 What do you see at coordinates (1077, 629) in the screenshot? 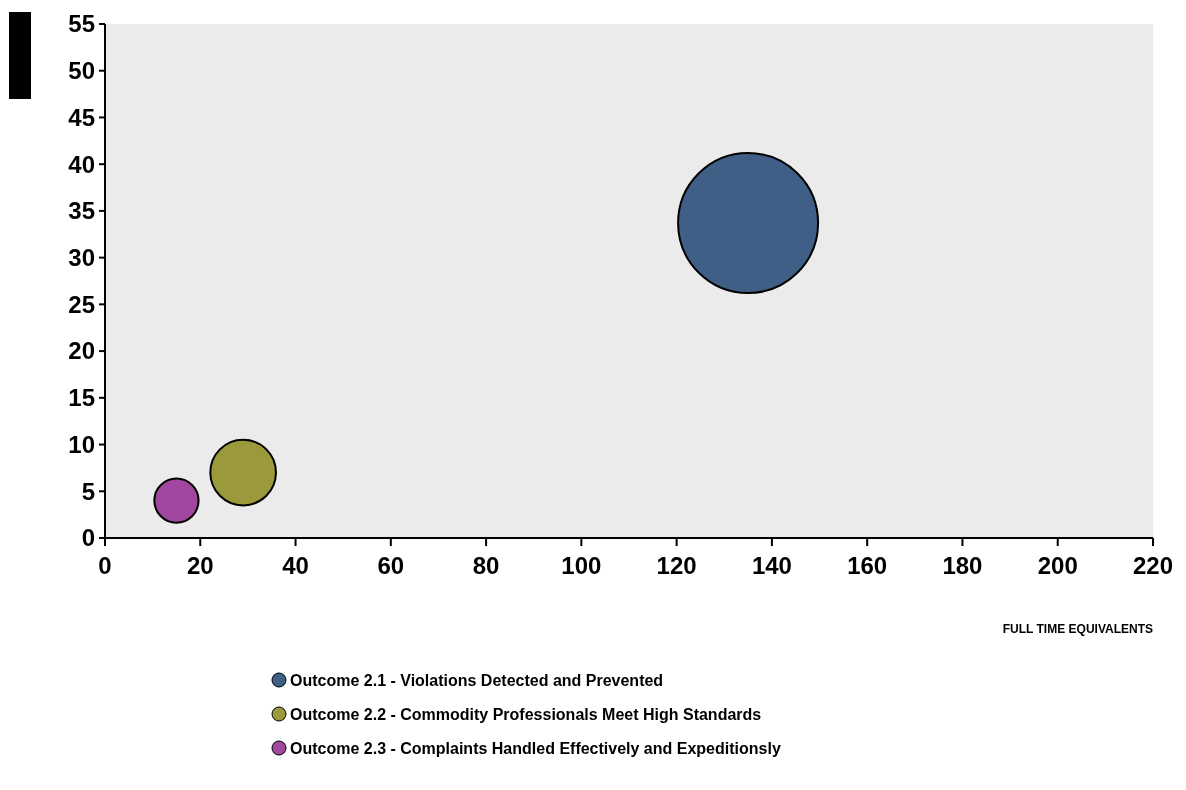
I see `x-axis-title: FULL TIME EQUIVALENTS` at bounding box center [1077, 629].